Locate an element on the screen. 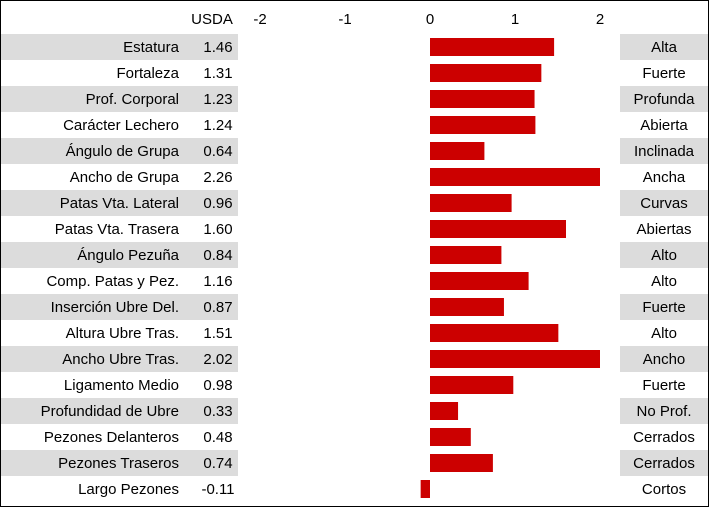  value-label: 1.16 is located at coordinates (217, 281).